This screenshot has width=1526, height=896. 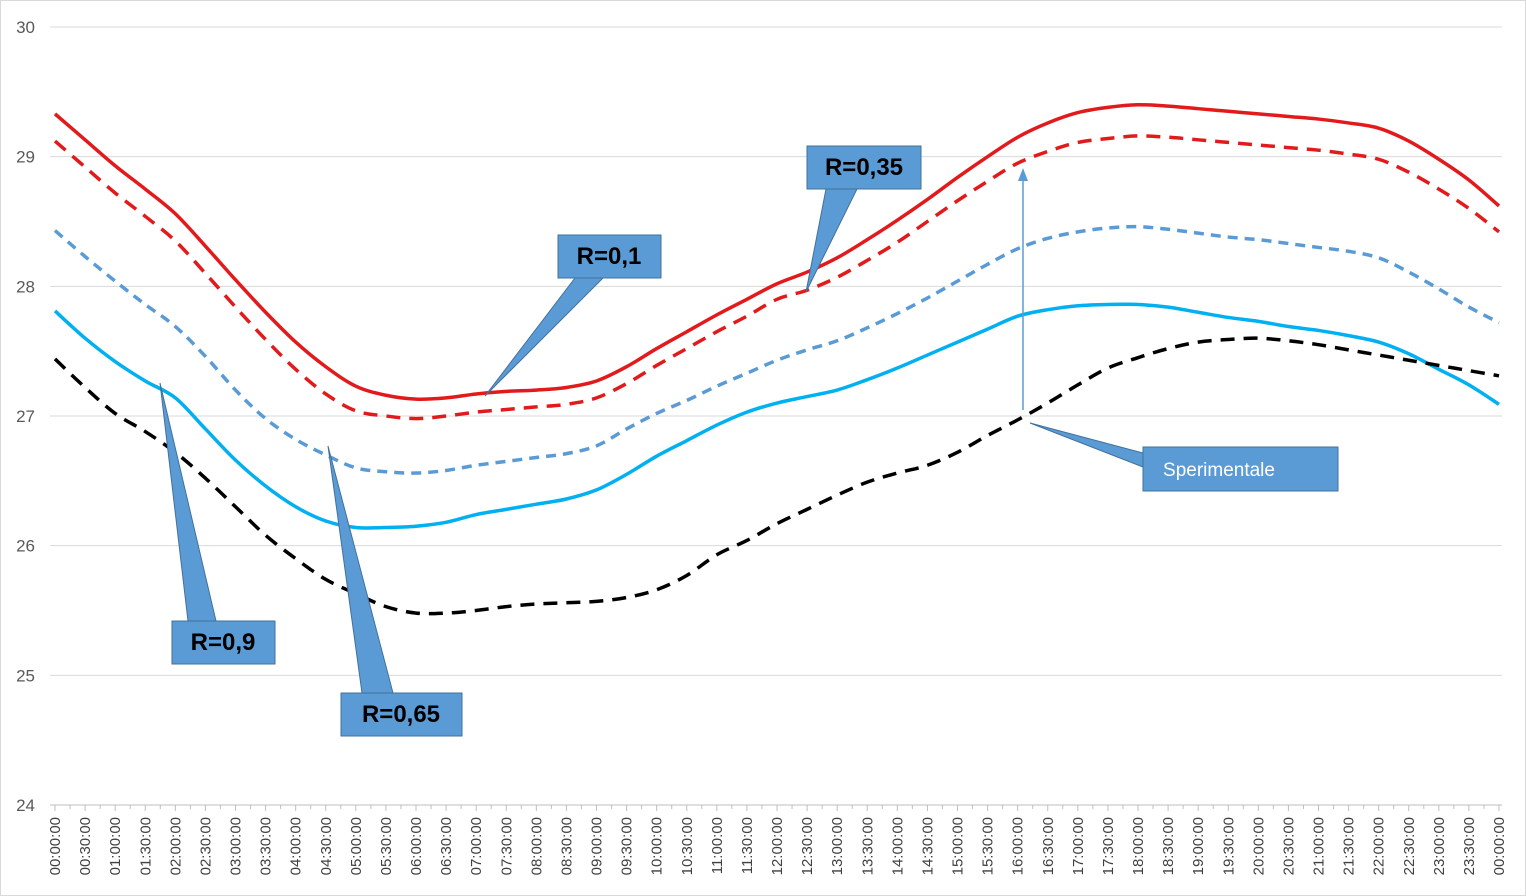 I want to click on callout-sperimentale: Sperimentale, so click(x=1184, y=457).